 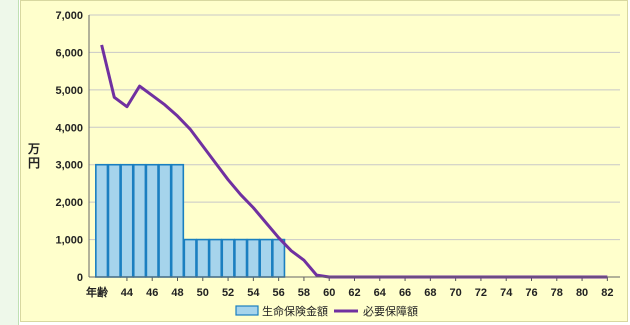 I want to click on x-tick-label: 46, so click(x=152, y=293).